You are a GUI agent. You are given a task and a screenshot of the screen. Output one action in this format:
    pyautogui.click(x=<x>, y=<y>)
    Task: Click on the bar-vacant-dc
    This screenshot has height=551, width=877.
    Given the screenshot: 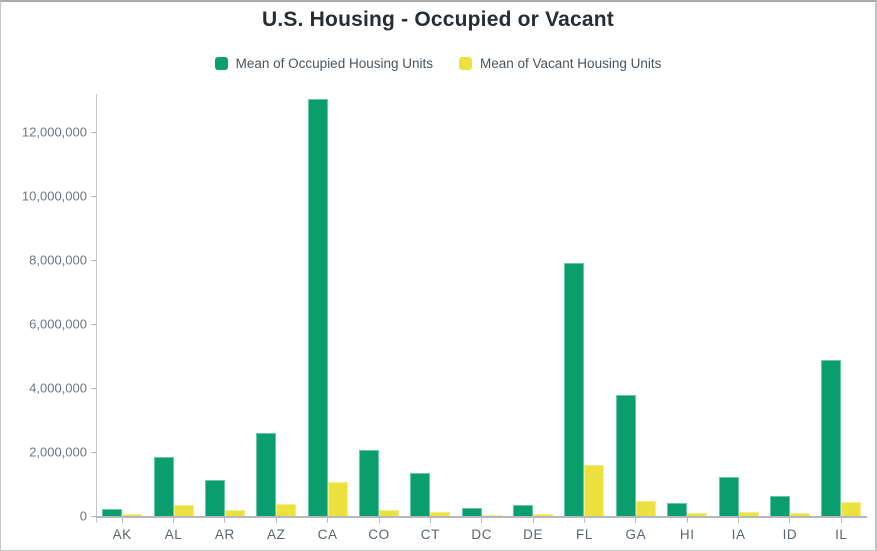 What is the action you would take?
    pyautogui.click(x=491, y=515)
    